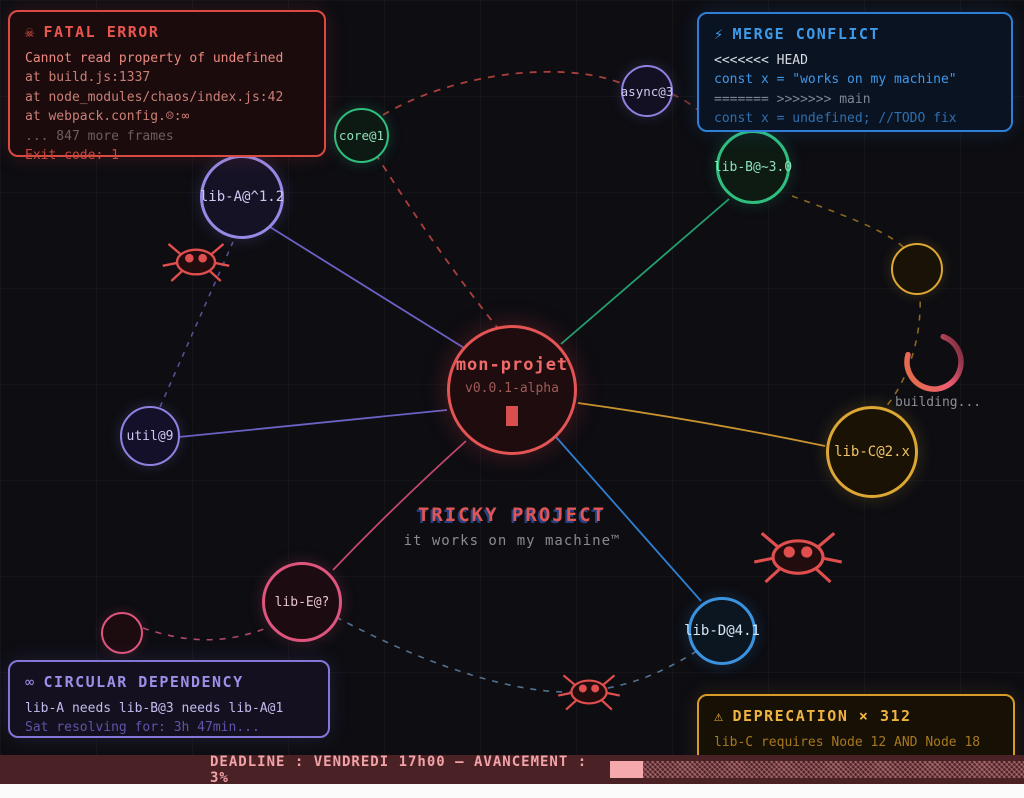 The width and height of the screenshot is (1024, 798). What do you see at coordinates (72, 155) in the screenshot?
I see `exit-code: Exit code: 1` at bounding box center [72, 155].